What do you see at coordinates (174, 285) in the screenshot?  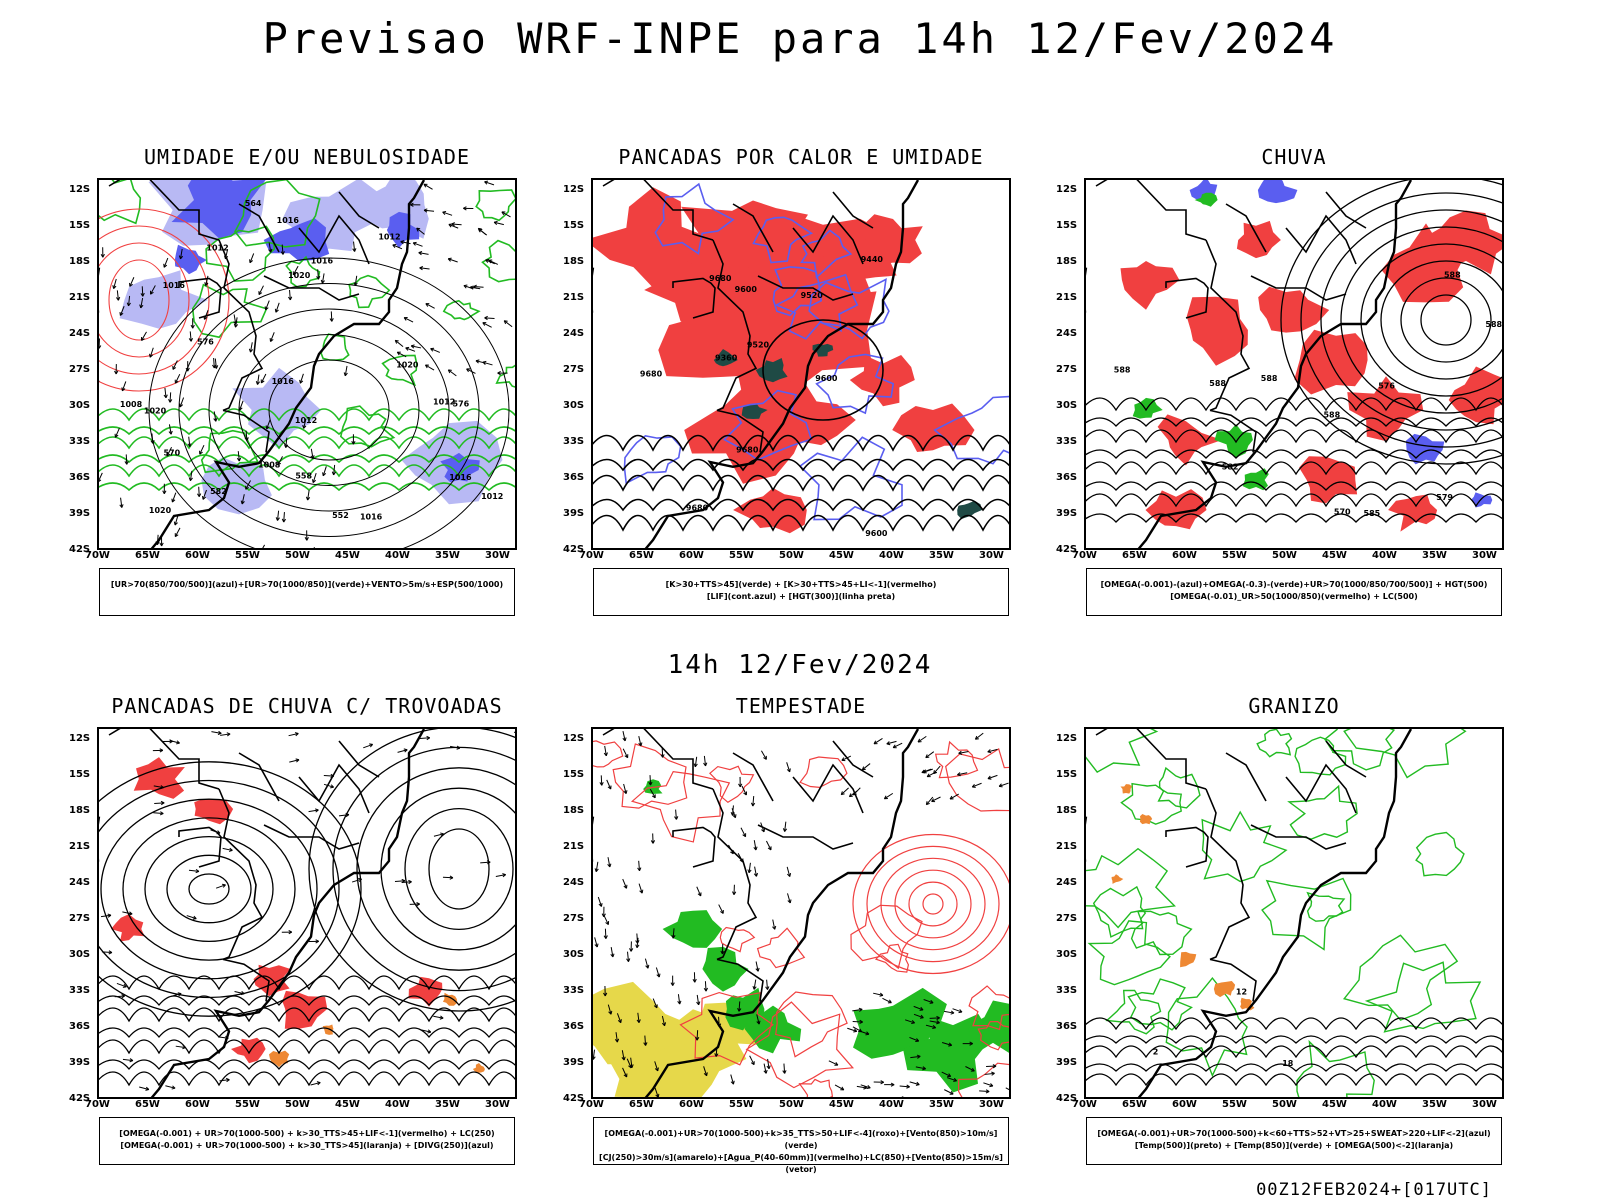 I see `contour-label: 1016` at bounding box center [174, 285].